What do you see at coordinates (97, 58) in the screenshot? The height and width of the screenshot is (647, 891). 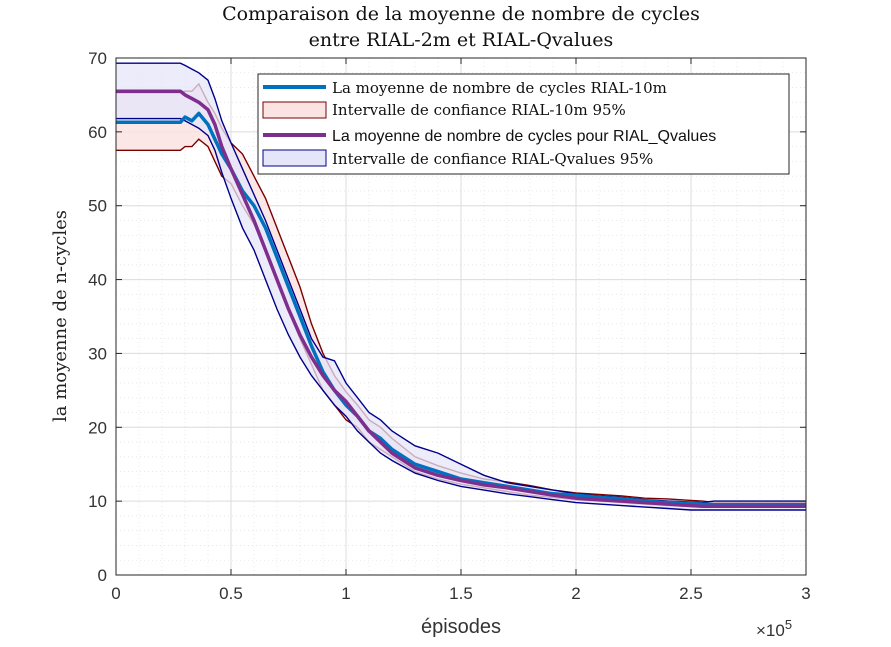 I see `y-tick-label: 70` at bounding box center [97, 58].